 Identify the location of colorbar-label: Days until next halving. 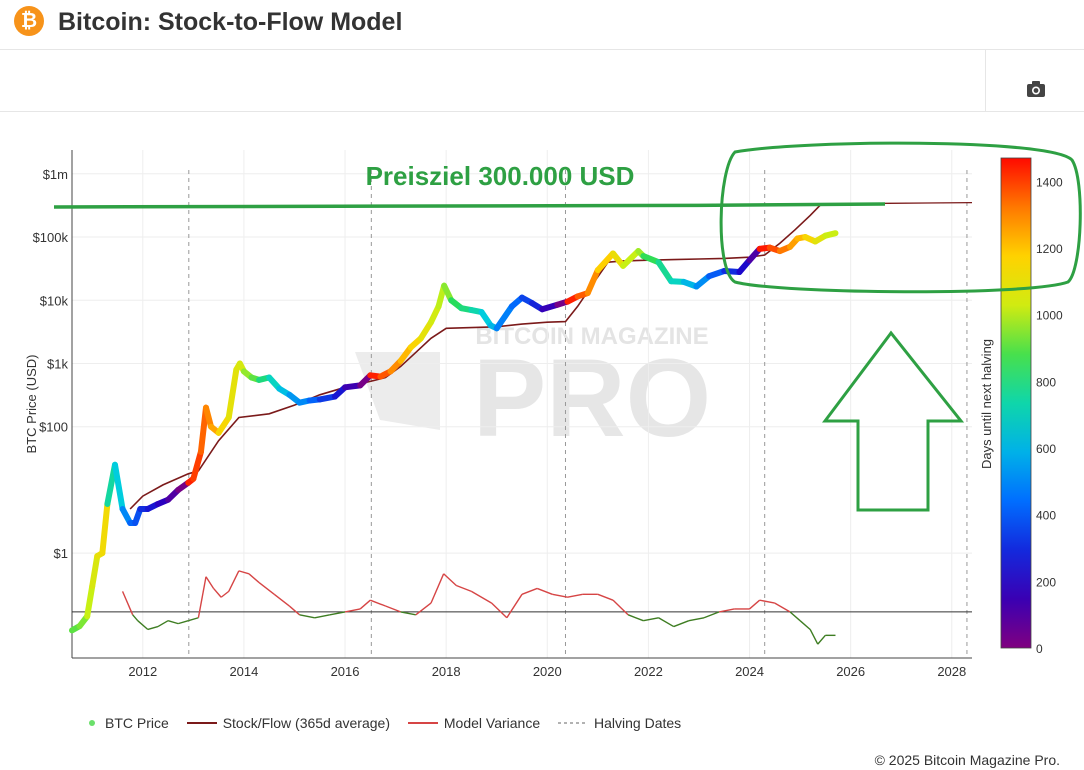
(986, 404).